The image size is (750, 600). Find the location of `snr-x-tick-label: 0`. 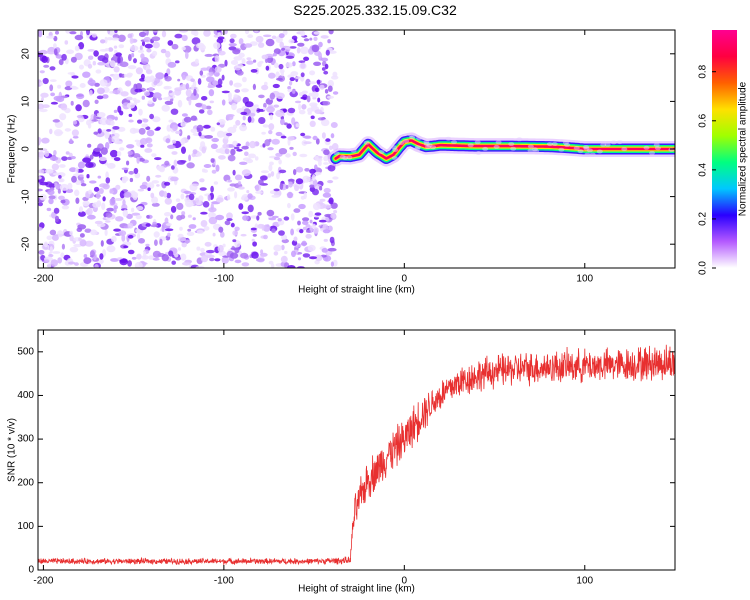

snr-x-tick-label: 0 is located at coordinates (405, 581).